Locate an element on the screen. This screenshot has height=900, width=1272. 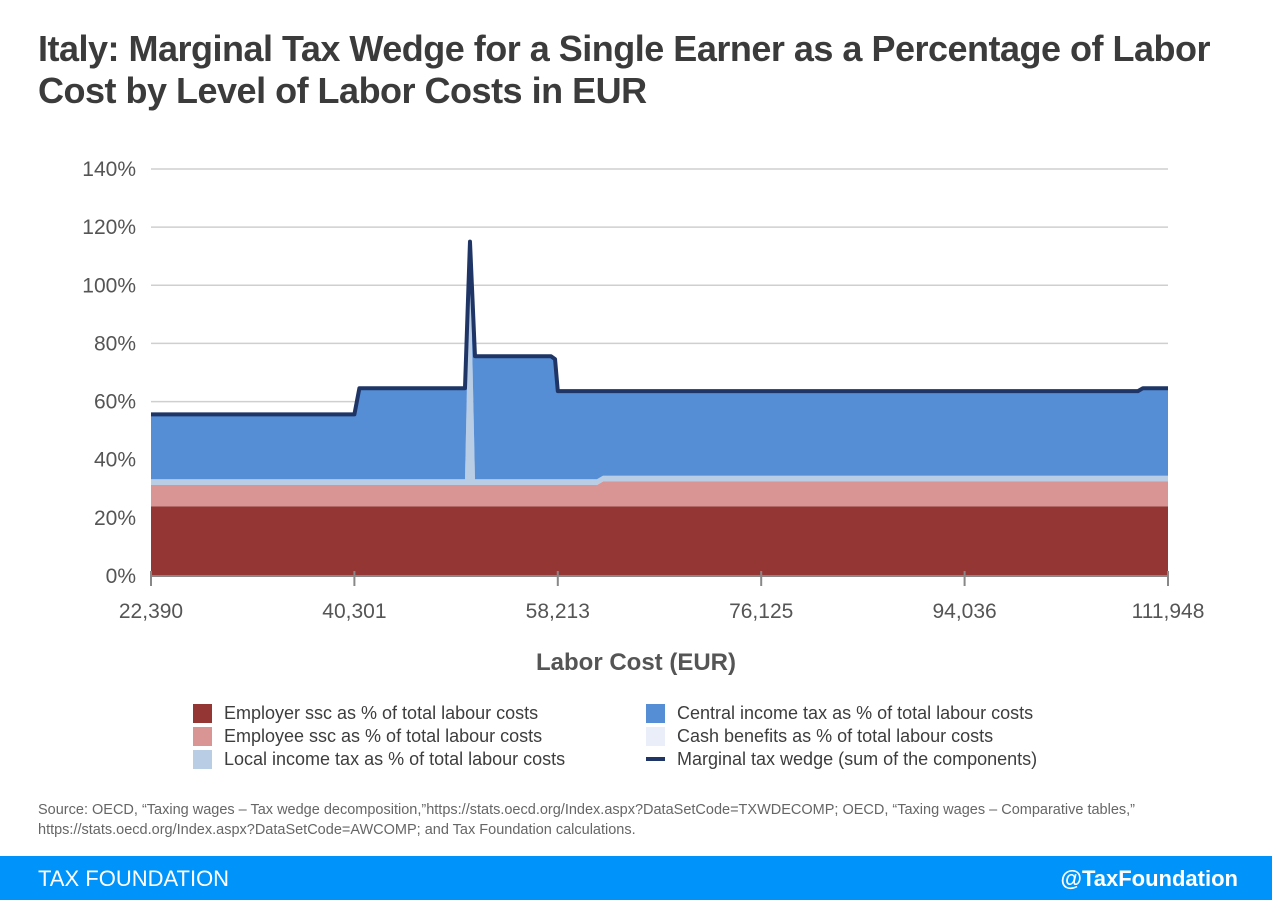
legend-label: Employer ssc as % of total labour costs is located at coordinates (381, 712).